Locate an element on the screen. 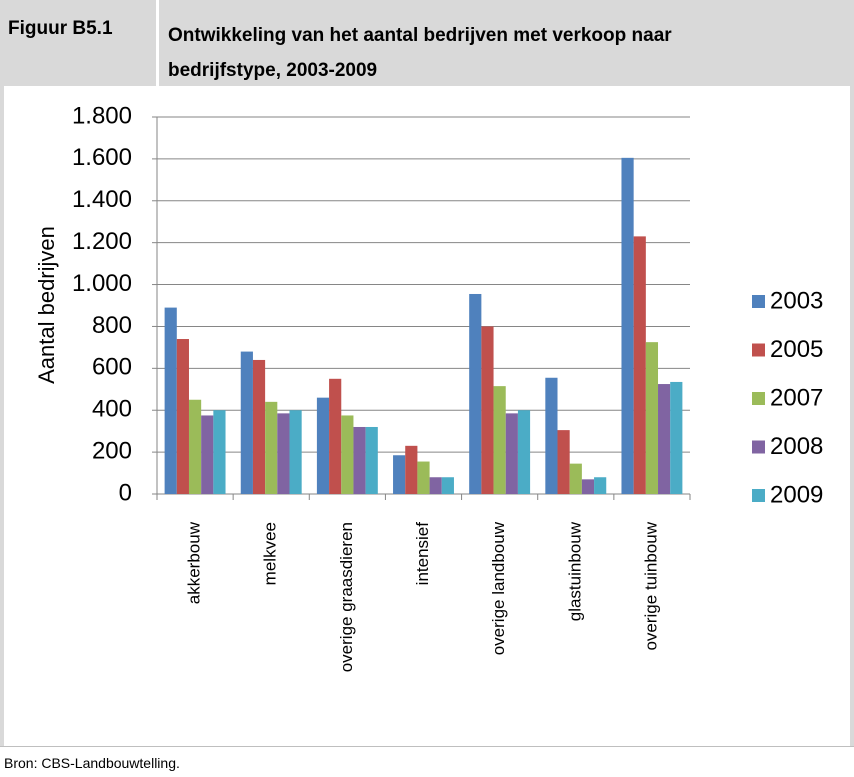  frame-right is located at coordinates (852, 416).